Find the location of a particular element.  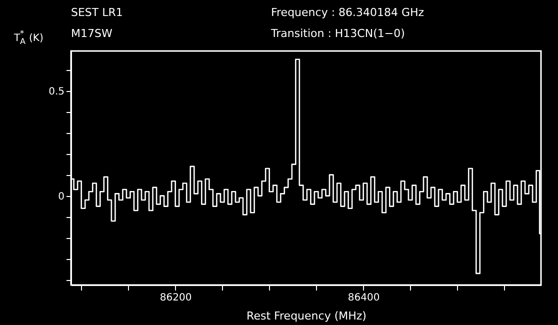

text: Transition : H13CN(1−0) is located at coordinates (337, 33).